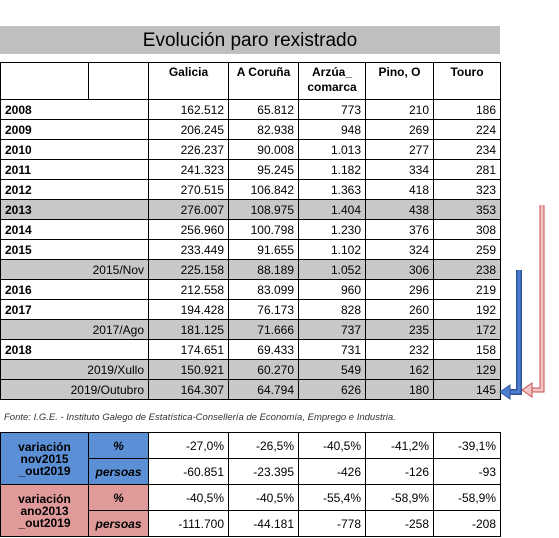 This screenshot has height=538, width=559. What do you see at coordinates (467, 329) in the screenshot?
I see `cell: 172` at bounding box center [467, 329].